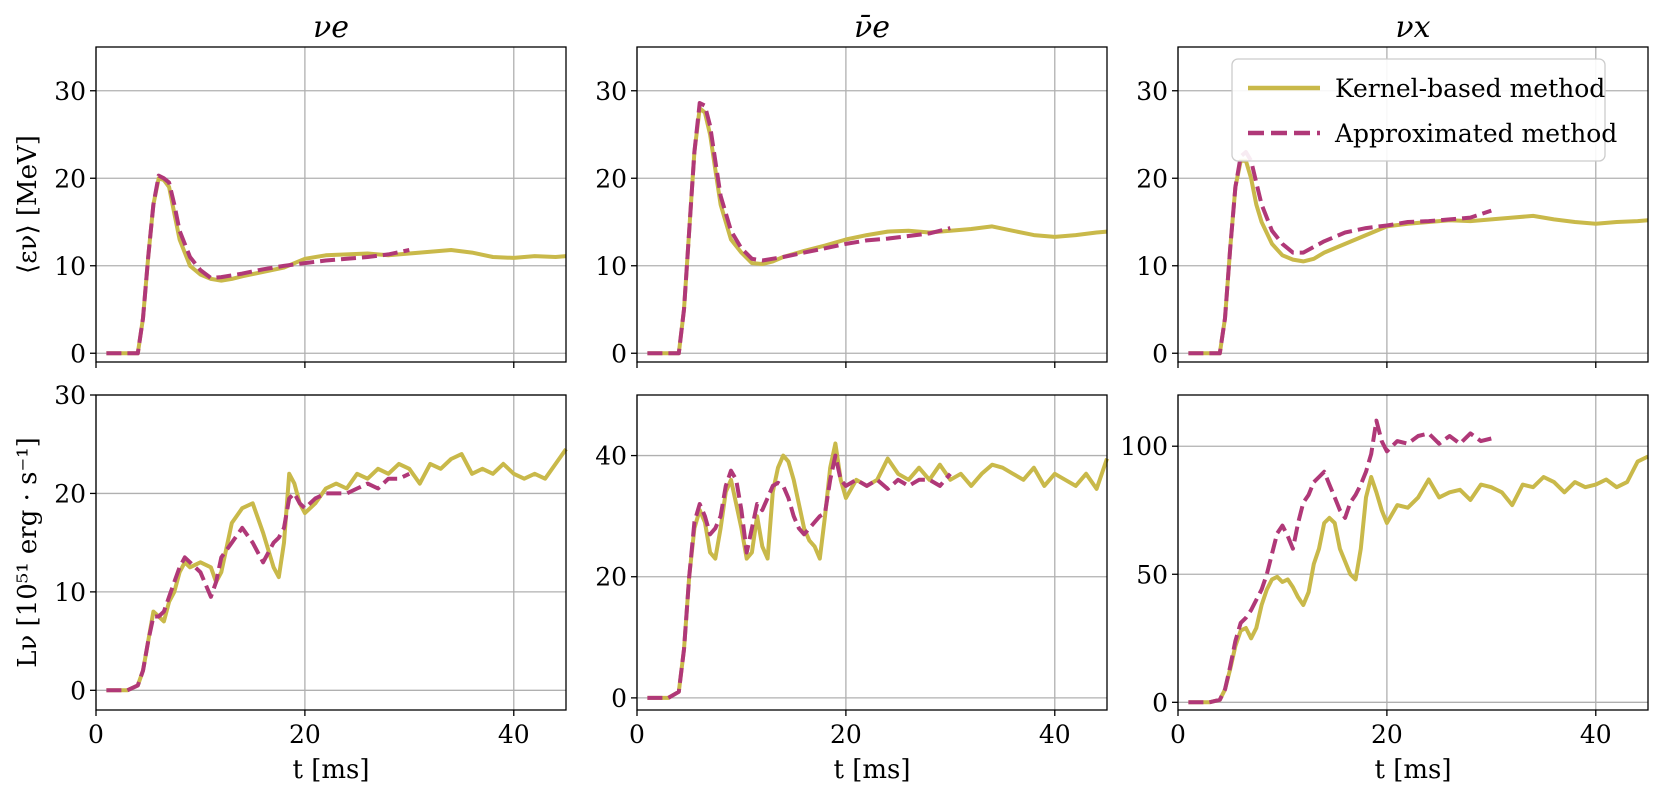 The height and width of the screenshot is (798, 1661). I want to click on panel-2: 0 10 20 30 ν̄e, so click(851, 189).